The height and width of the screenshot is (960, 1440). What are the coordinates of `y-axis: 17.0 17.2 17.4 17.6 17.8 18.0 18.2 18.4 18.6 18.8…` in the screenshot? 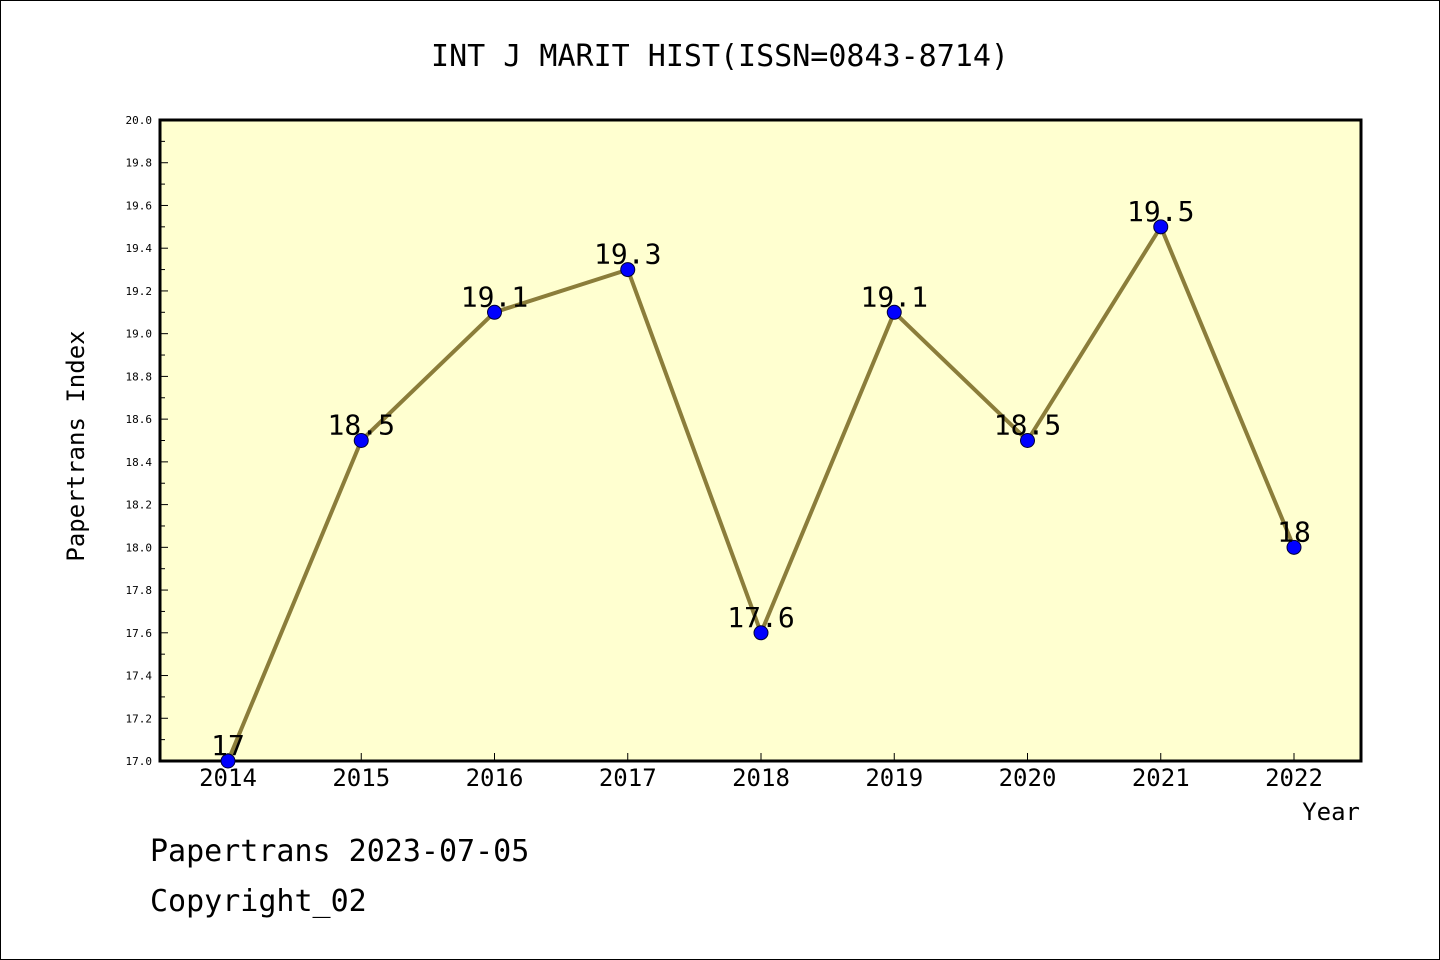 It's located at (147, 441).